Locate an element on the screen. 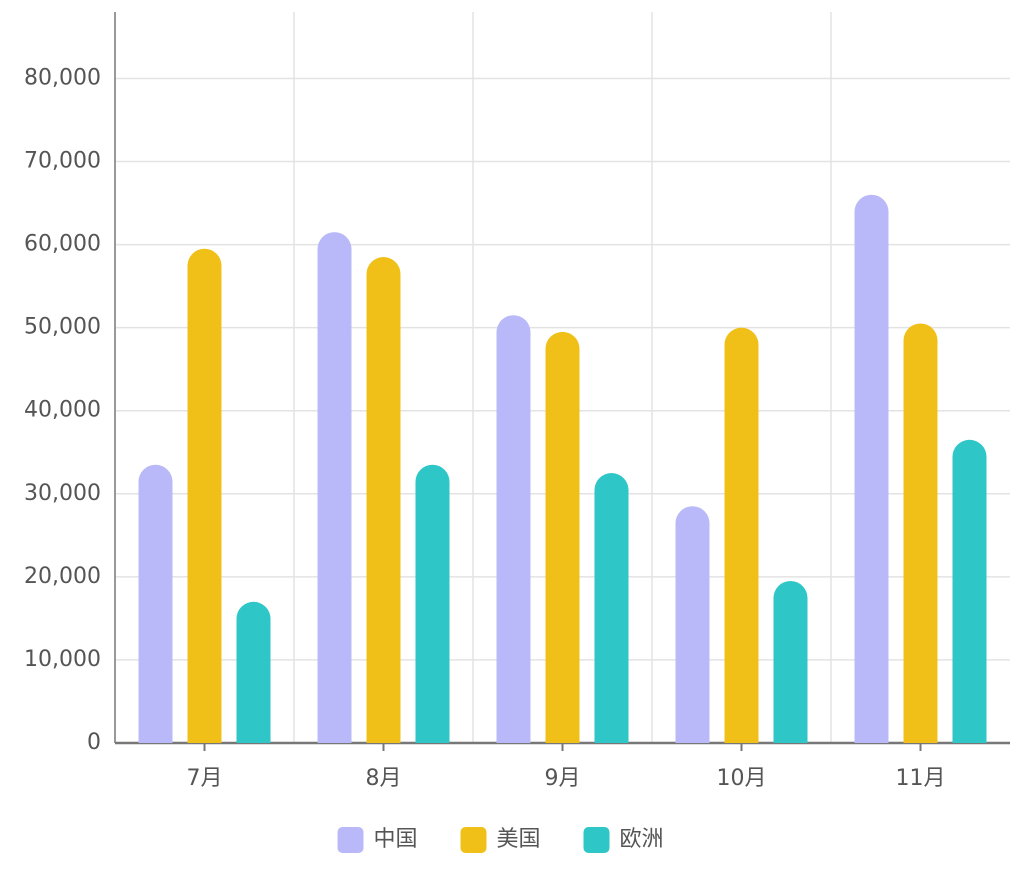 This screenshot has height=877, width=1024. y-tick-label: 60,000 is located at coordinates (62, 244).